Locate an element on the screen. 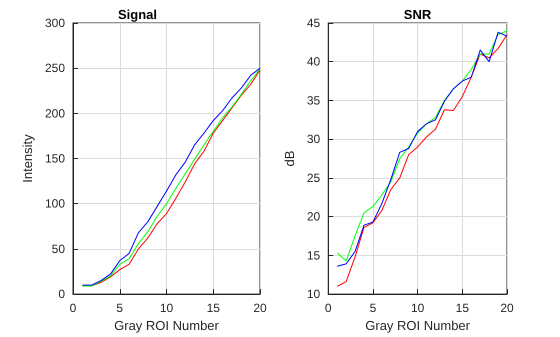 Image resolution: width=560 pixels, height=337 pixels. y-tick-label: 35 is located at coordinates (313, 100).